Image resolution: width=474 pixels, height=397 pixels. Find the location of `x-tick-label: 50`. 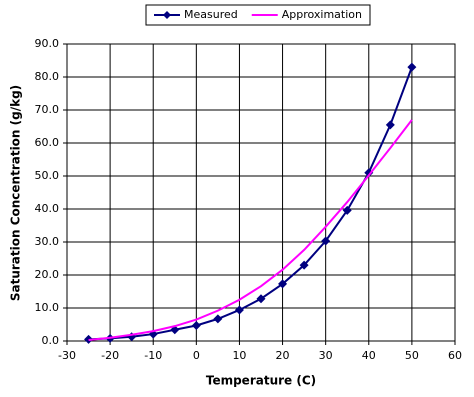

x-tick-label: 50 is located at coordinates (412, 355).